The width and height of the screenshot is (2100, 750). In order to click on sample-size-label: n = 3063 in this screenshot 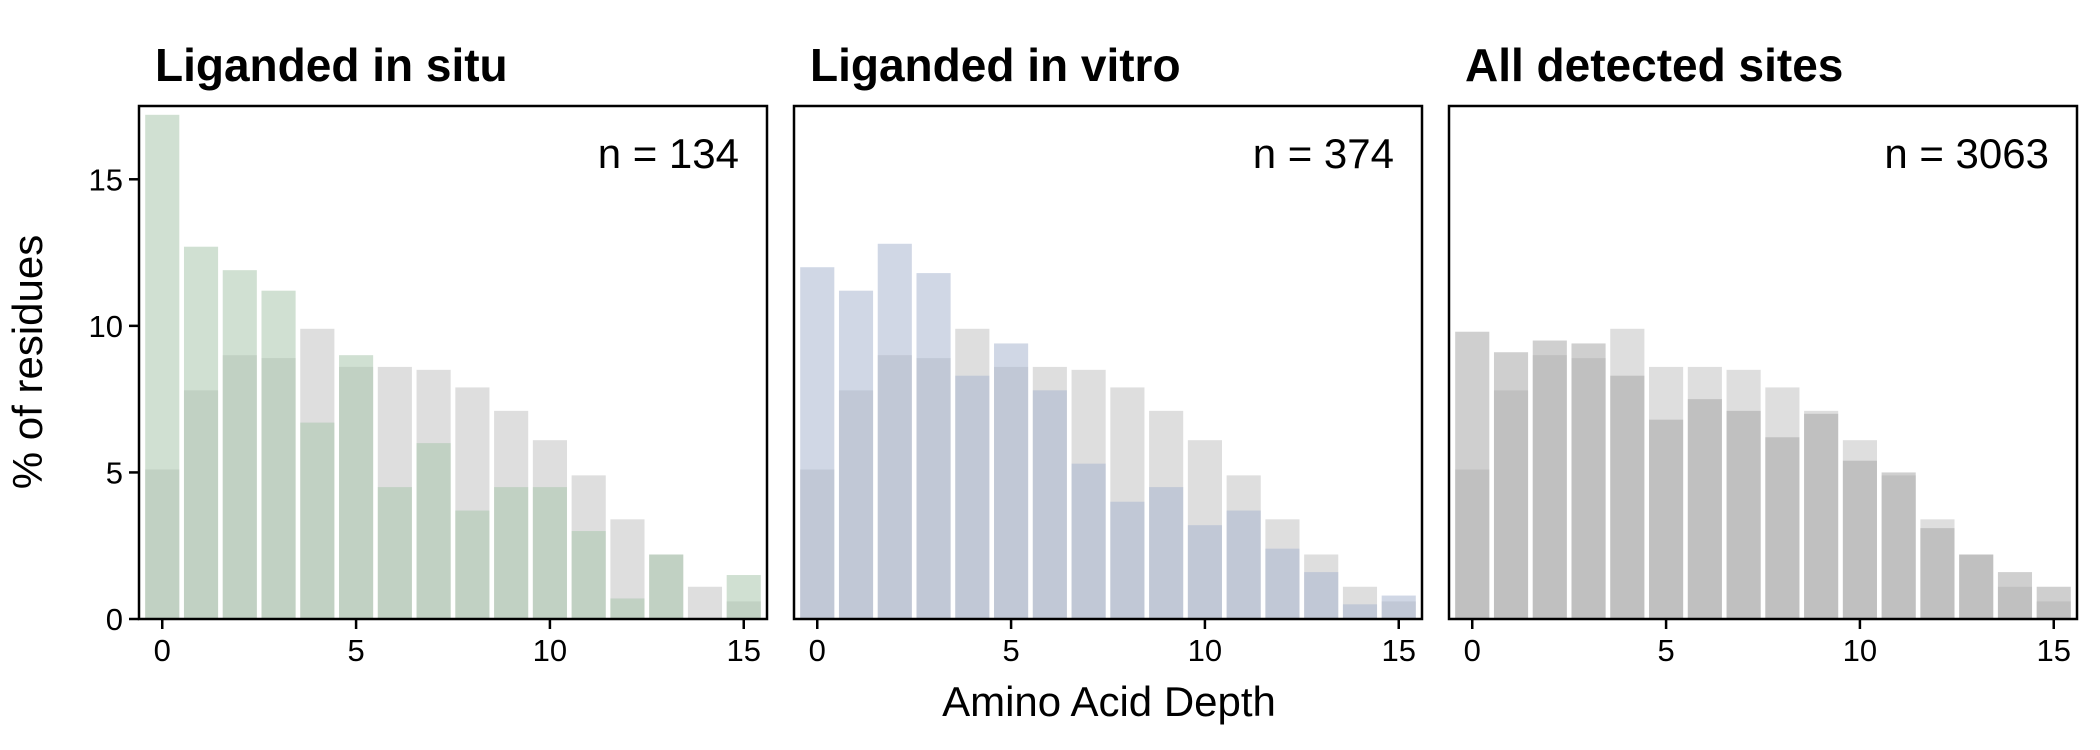, I will do `click(1966, 153)`.